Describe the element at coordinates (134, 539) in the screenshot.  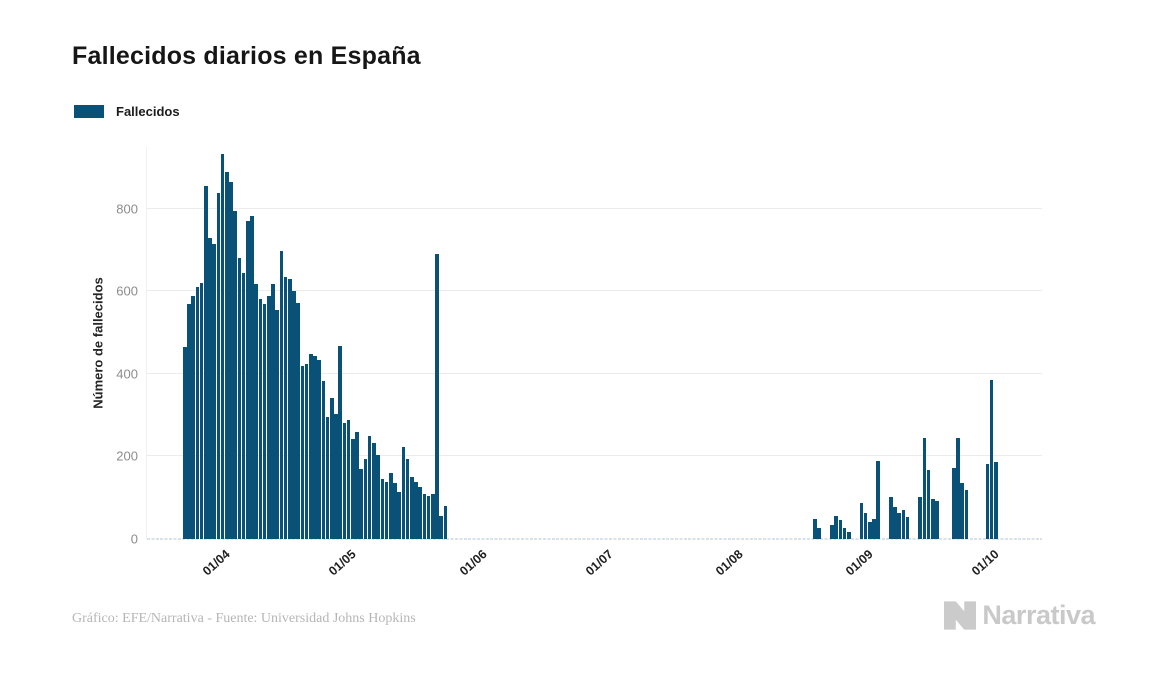
I see `y-tick-label: 0` at that location.